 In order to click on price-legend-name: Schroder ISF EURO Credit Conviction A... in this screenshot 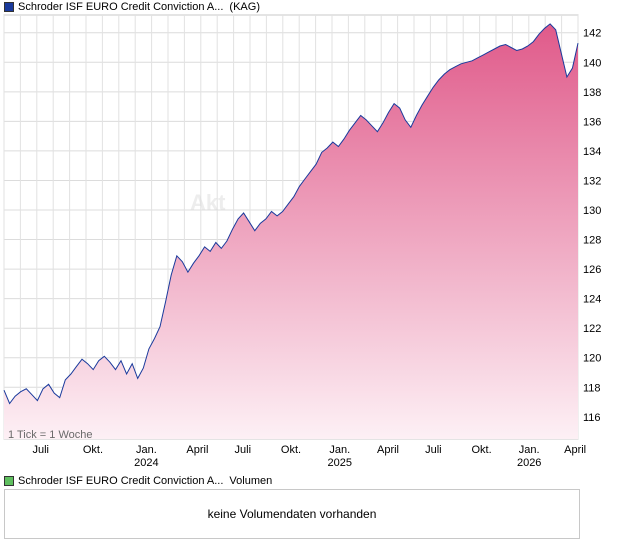, I will do `click(121, 7)`.